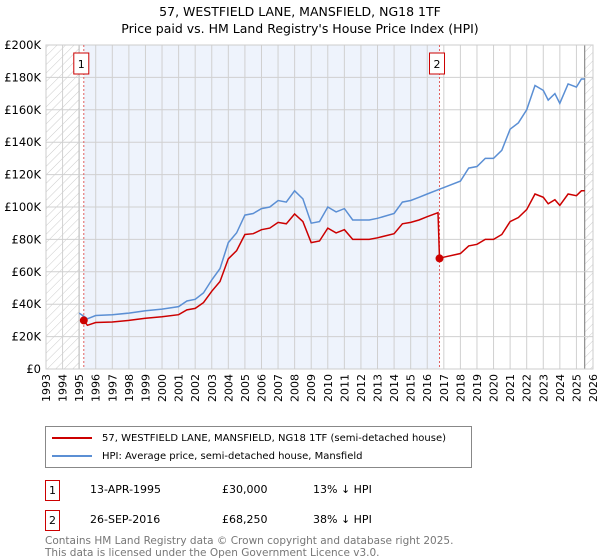 The image size is (600, 560). Describe the element at coordinates (342, 489) in the screenshot. I see `transaction-hpi: 13% ↓ HPI` at that location.